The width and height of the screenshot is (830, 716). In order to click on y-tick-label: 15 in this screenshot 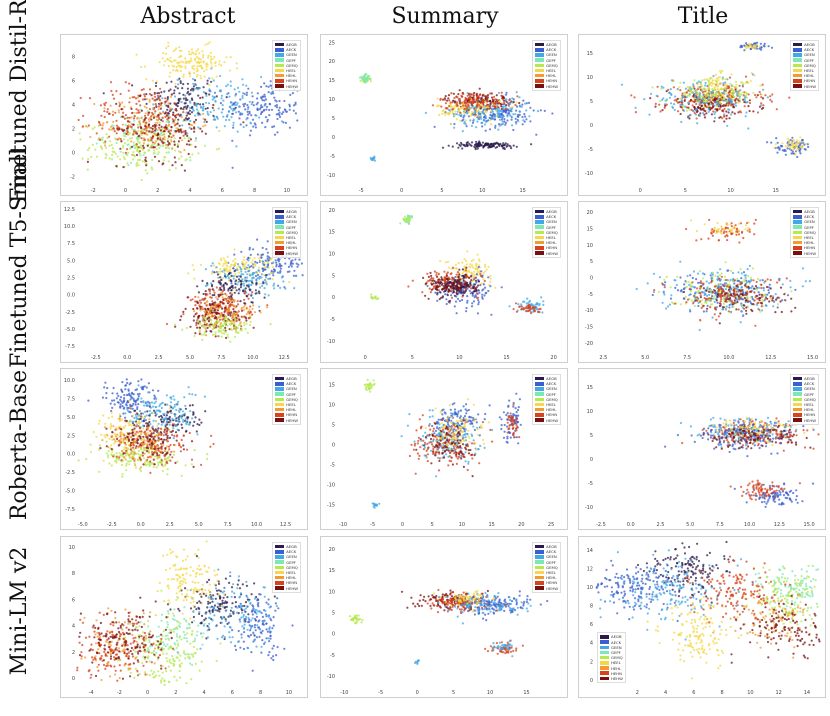, I will do `click(332, 233)`.